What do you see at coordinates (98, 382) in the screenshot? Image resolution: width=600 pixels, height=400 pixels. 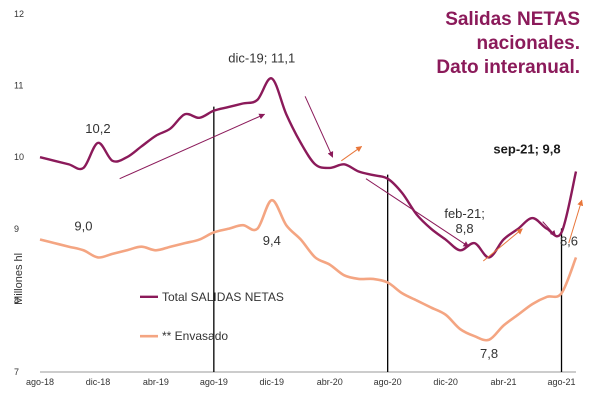 I see `x-tick-label: dic-18` at bounding box center [98, 382].